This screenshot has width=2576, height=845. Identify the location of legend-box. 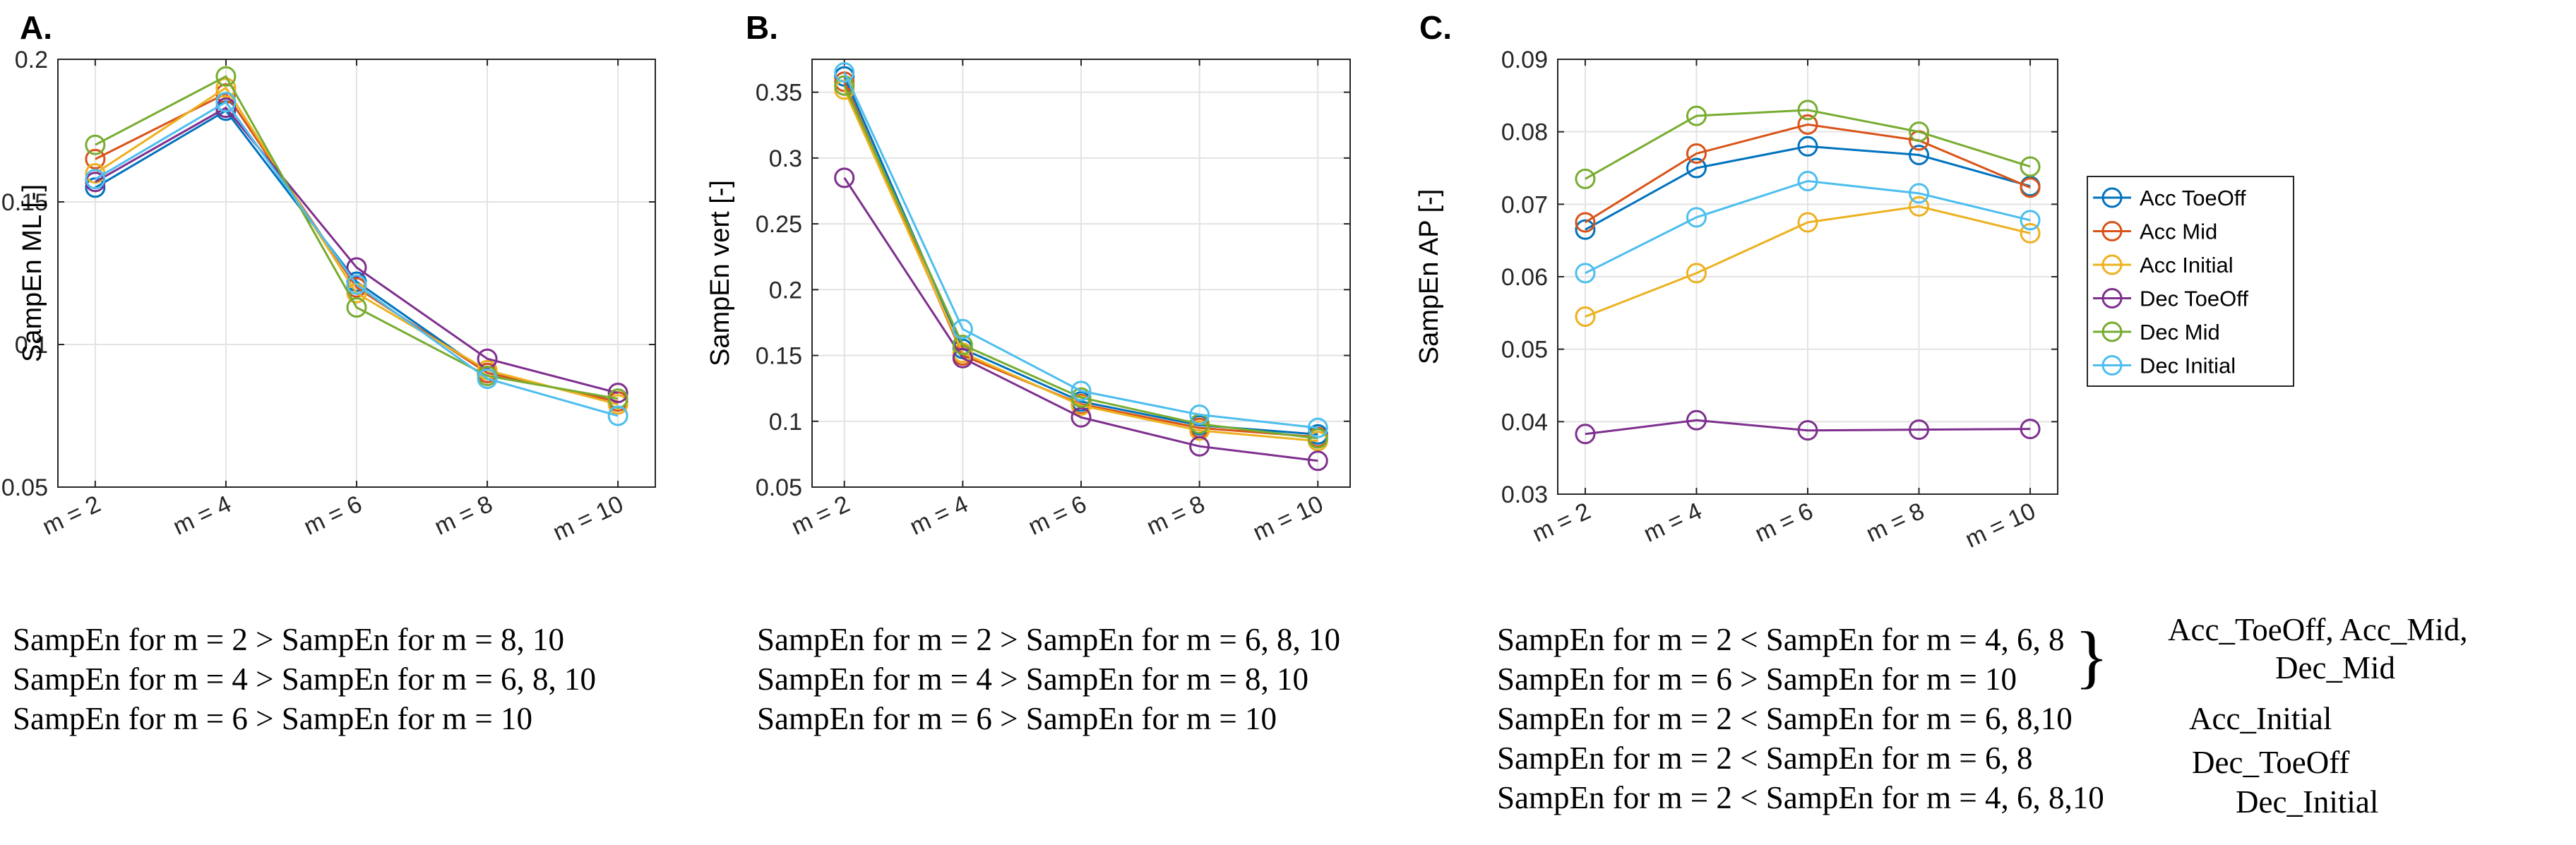
(2190, 281).